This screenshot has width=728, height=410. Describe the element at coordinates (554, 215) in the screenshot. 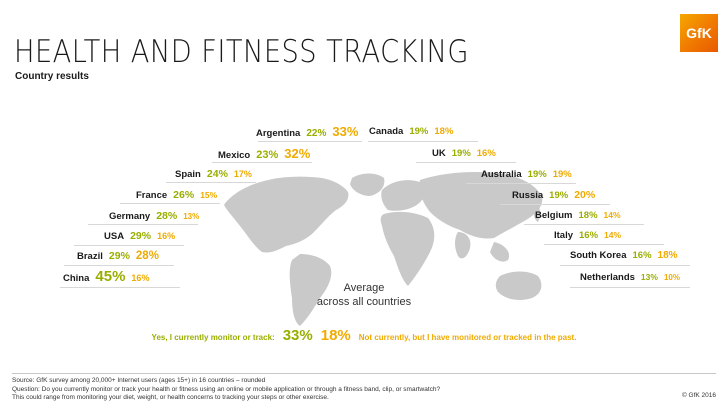

I see `country-name: Belgium` at that location.